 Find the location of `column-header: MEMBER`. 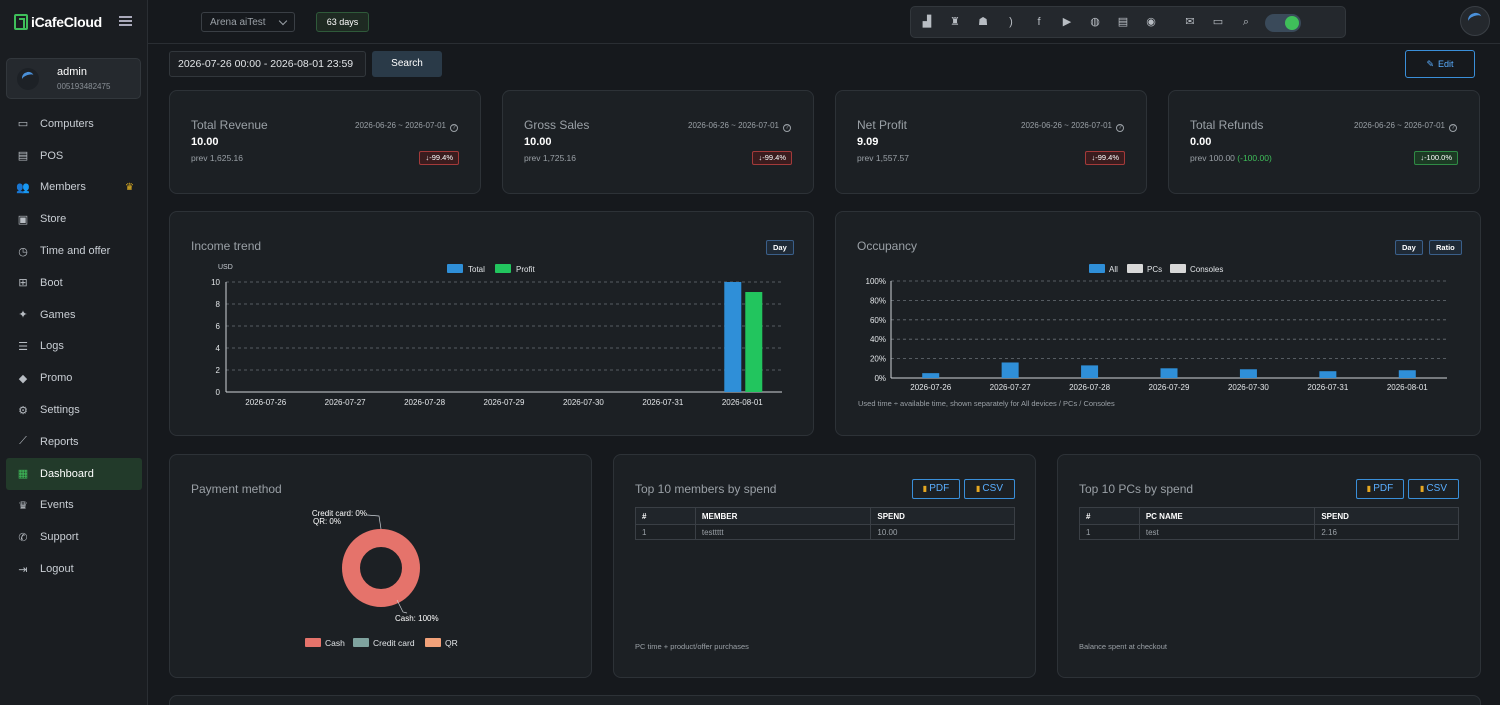

column-header: MEMBER is located at coordinates (783, 516).